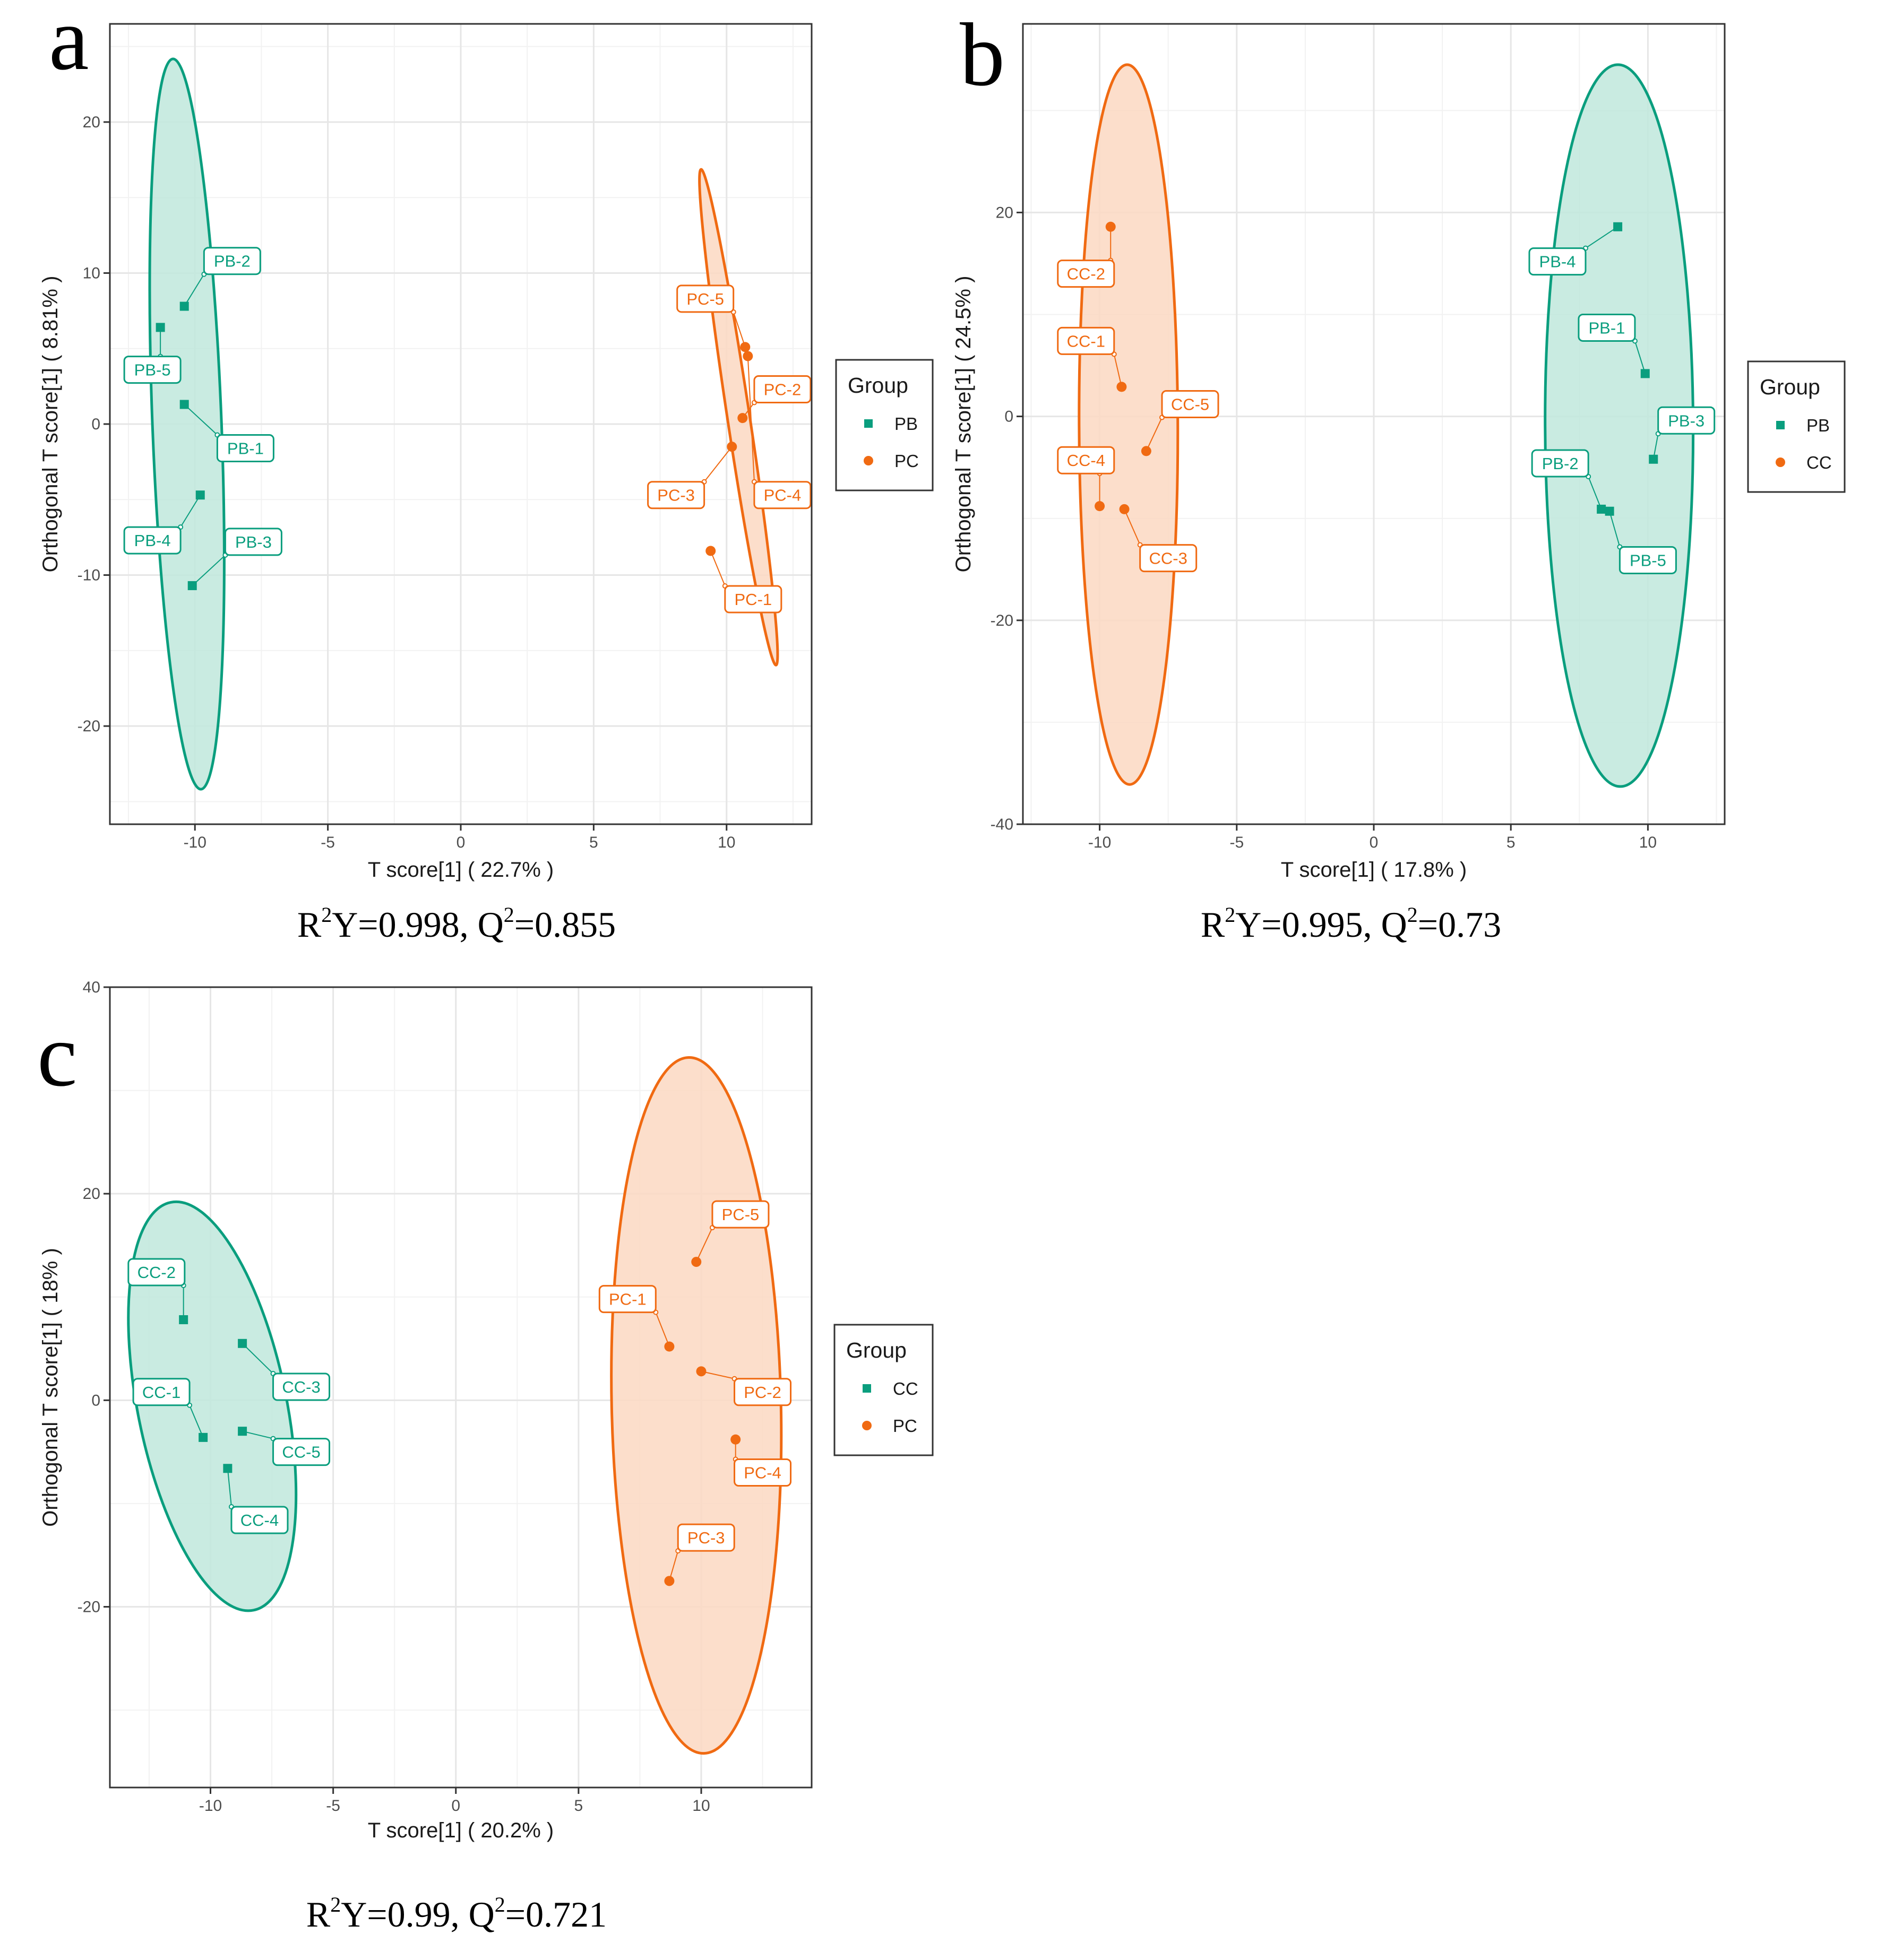  What do you see at coordinates (333, 1806) in the screenshot?
I see `panel-c-x-tick-label: -5` at bounding box center [333, 1806].